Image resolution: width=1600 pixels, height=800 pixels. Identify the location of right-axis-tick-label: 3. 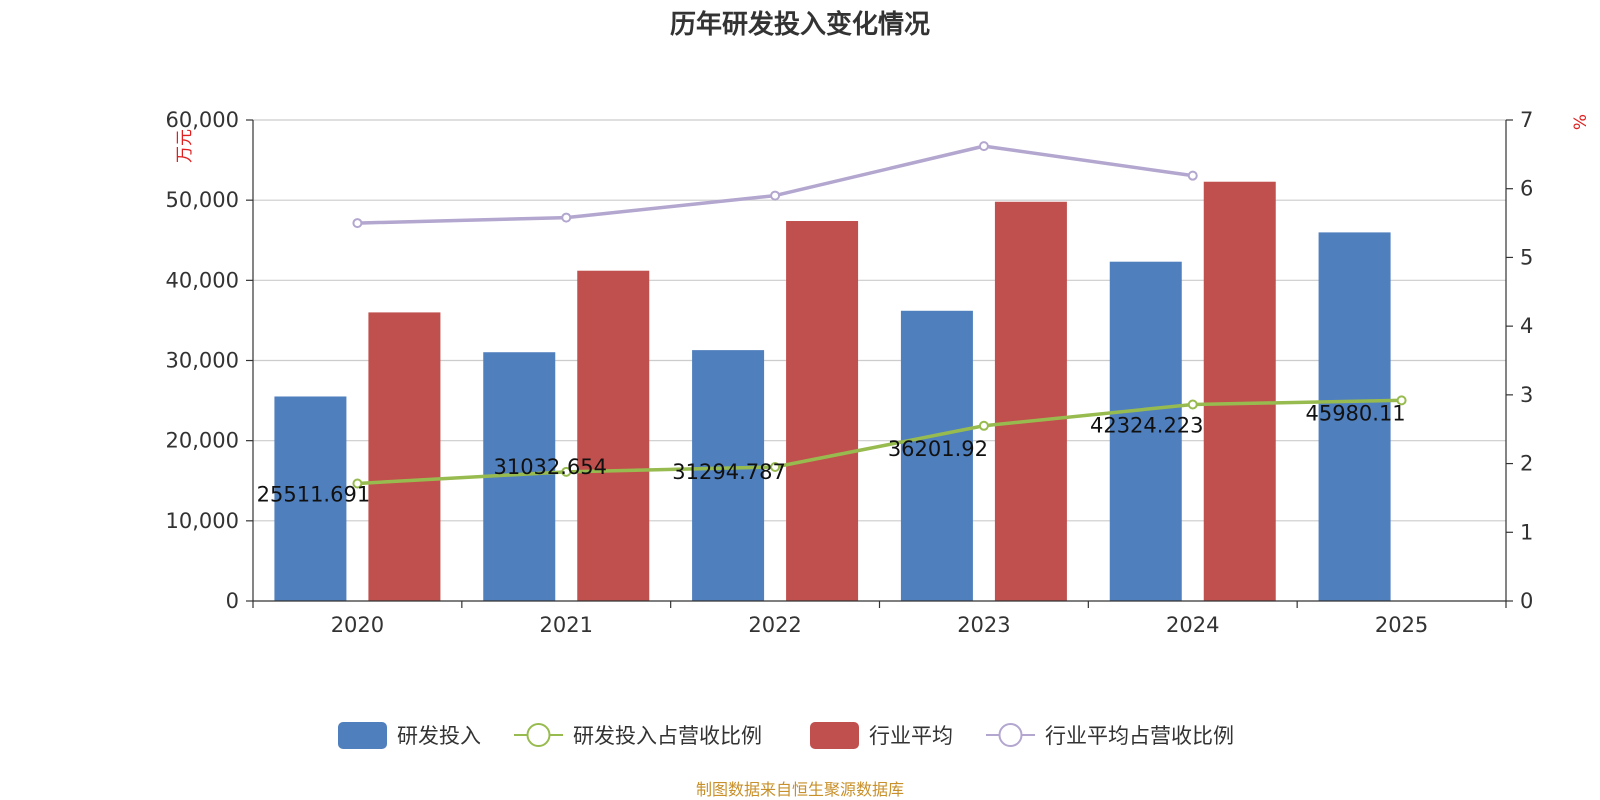
(1526, 395).